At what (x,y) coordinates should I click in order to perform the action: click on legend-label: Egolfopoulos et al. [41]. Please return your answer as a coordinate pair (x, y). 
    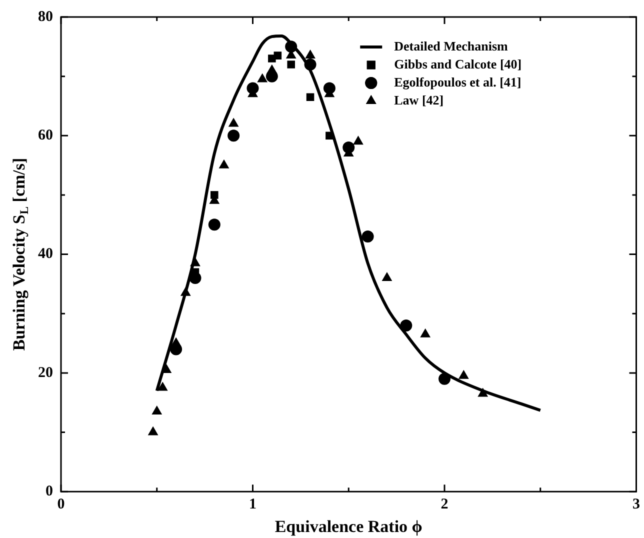
    Looking at the image, I should click on (458, 82).